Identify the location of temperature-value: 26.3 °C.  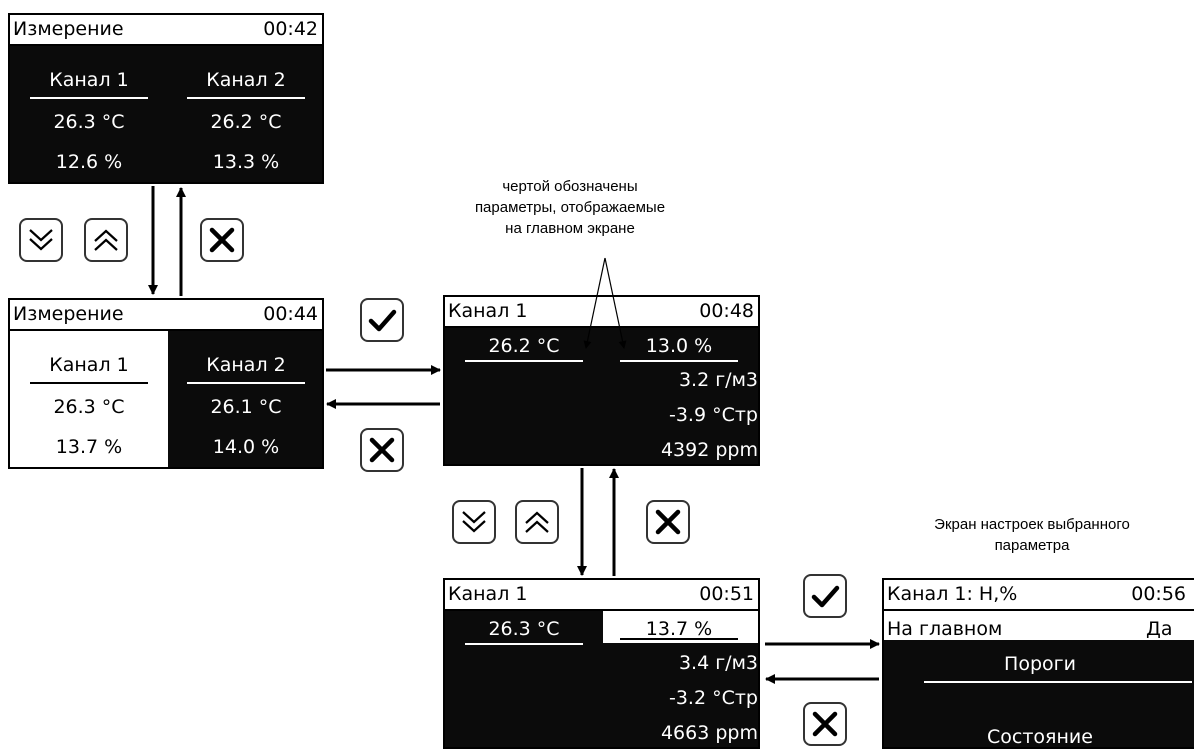
(524, 629).